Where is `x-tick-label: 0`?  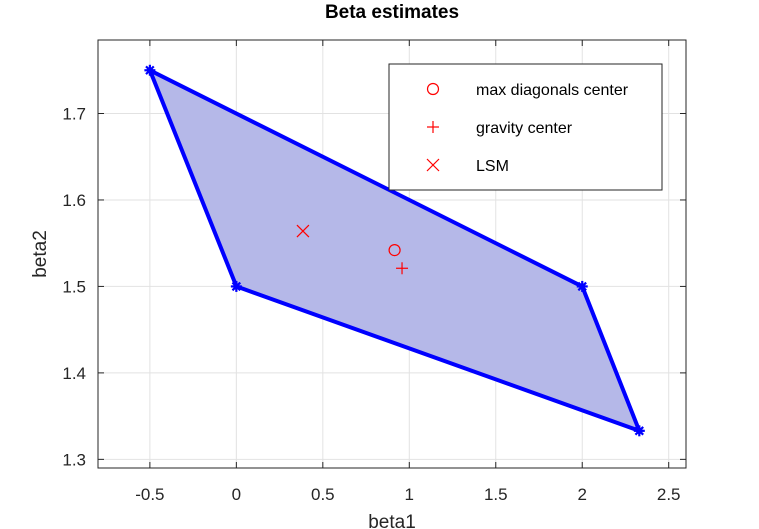 x-tick-label: 0 is located at coordinates (236, 494).